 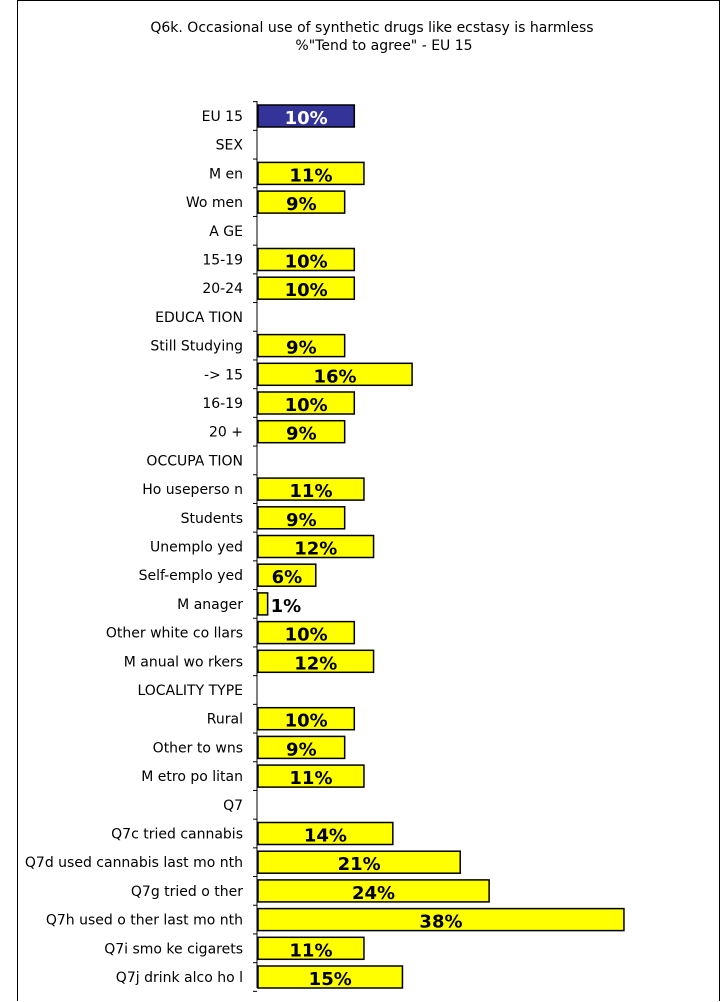 I want to click on value-label-m-anual-wo-rkers: 12%, so click(x=315, y=663).